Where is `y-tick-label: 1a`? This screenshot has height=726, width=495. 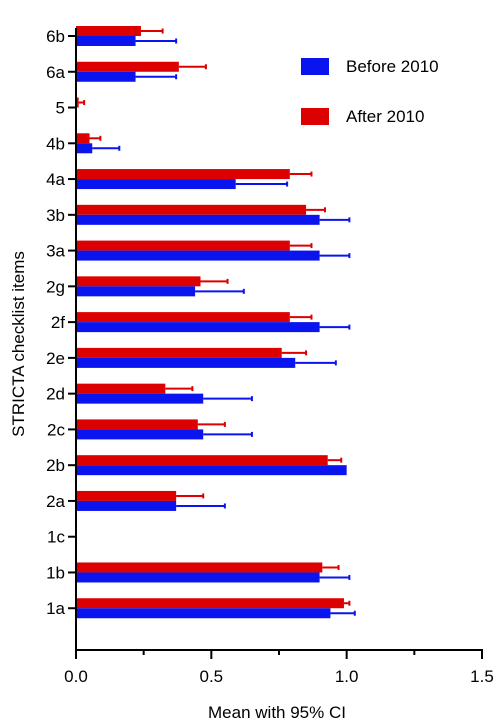 y-tick-label: 1a is located at coordinates (55, 608).